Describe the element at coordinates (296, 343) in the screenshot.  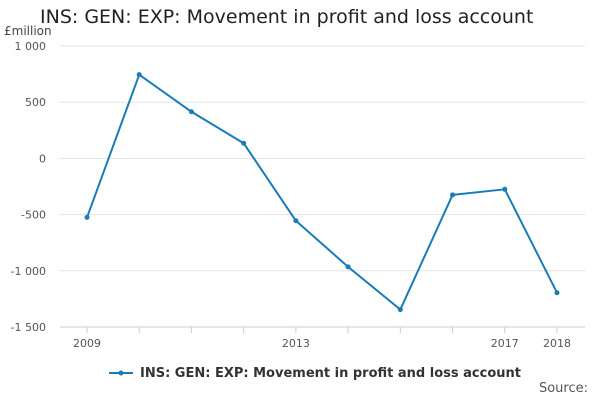
I see `x-tick-label: 2013` at that location.